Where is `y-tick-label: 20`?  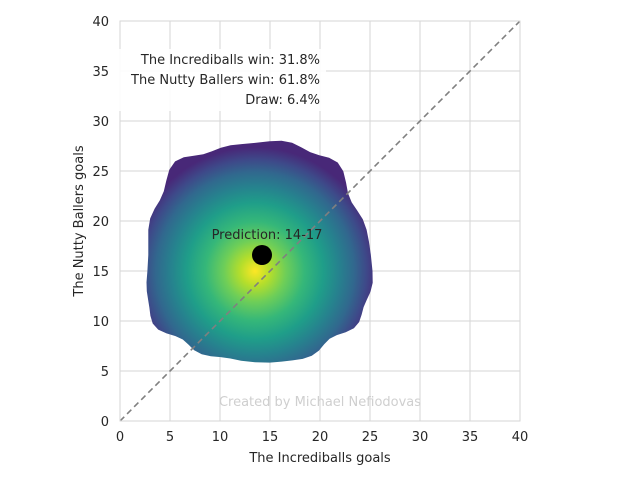 y-tick-label: 20 is located at coordinates (100, 222).